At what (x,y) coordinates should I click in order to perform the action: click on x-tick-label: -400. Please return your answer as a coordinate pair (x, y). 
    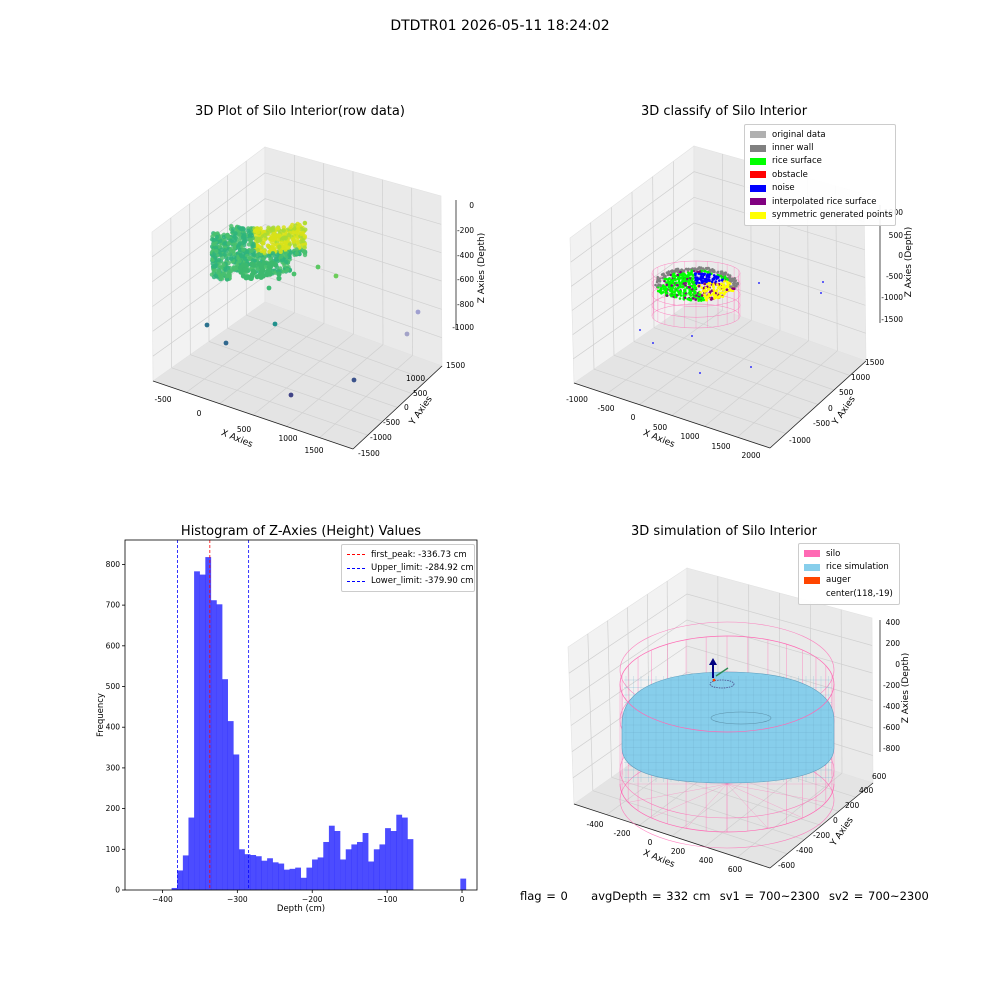
    Looking at the image, I should click on (594, 824).